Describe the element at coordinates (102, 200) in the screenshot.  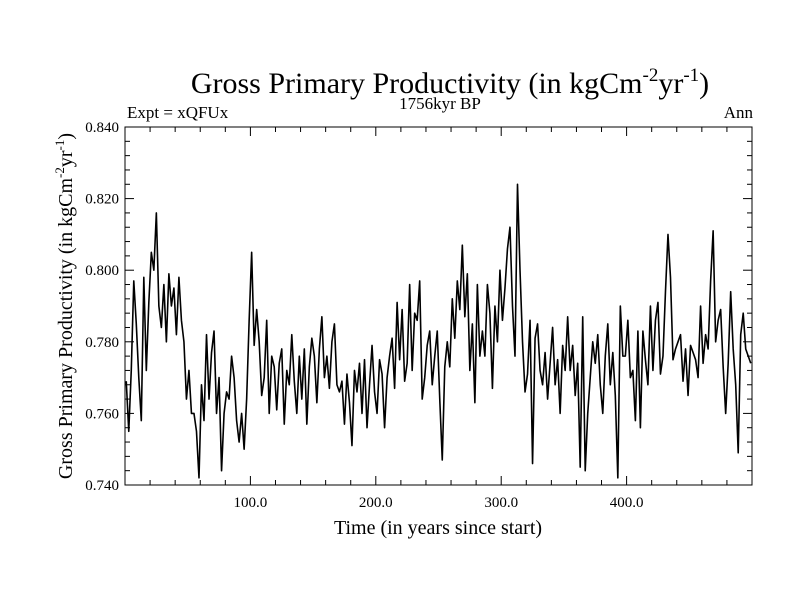
I see `y-tick-label: 0.820` at that location.